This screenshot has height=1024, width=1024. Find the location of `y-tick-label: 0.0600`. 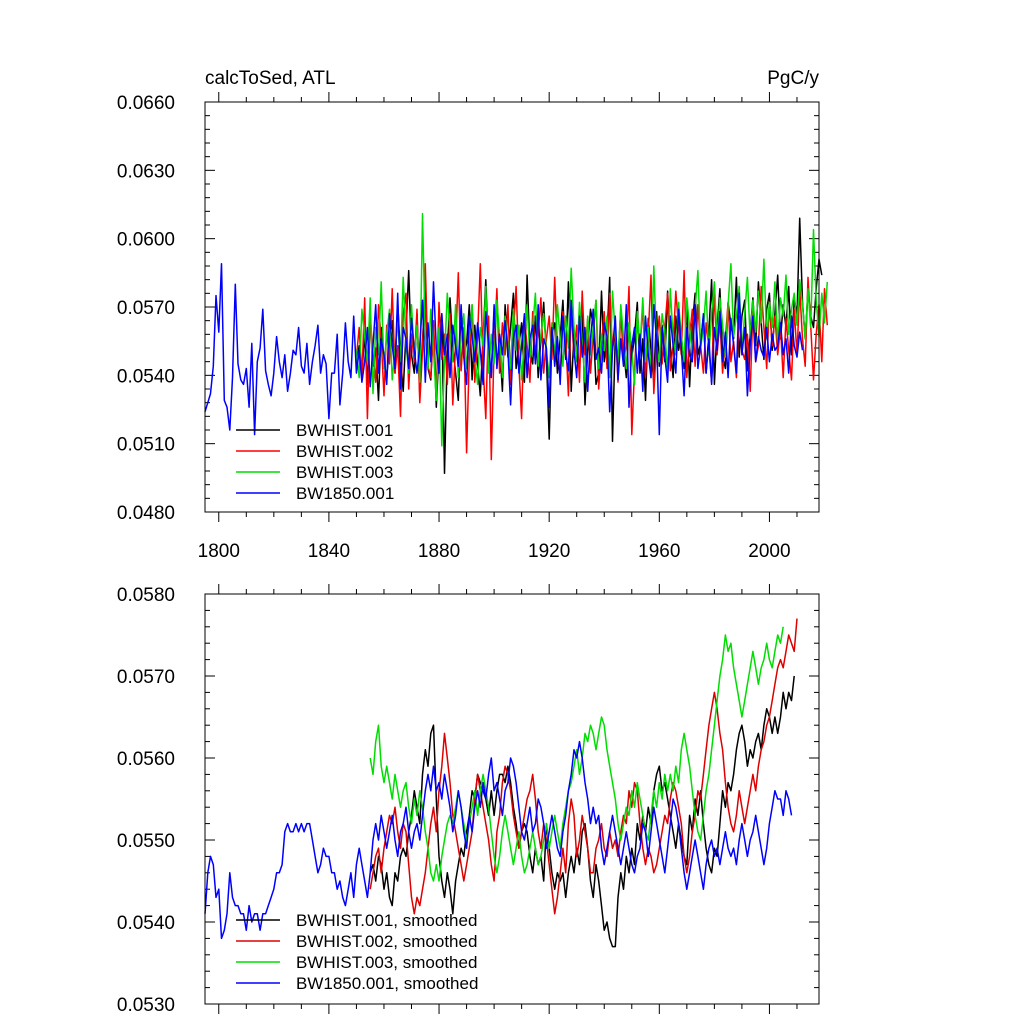

y-tick-label: 0.0600 is located at coordinates (146, 240).